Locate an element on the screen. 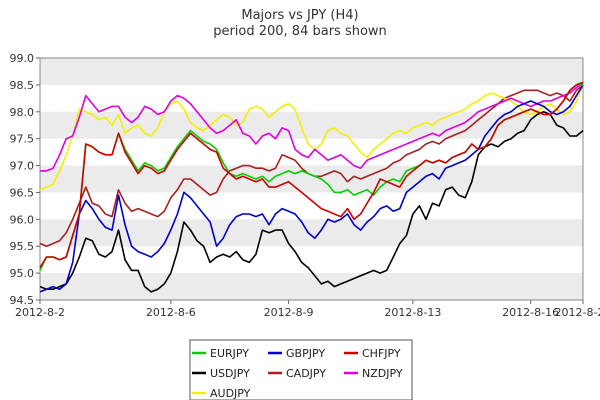 The height and width of the screenshot is (400, 600). legend-label: GBPJPY is located at coordinates (305, 353).